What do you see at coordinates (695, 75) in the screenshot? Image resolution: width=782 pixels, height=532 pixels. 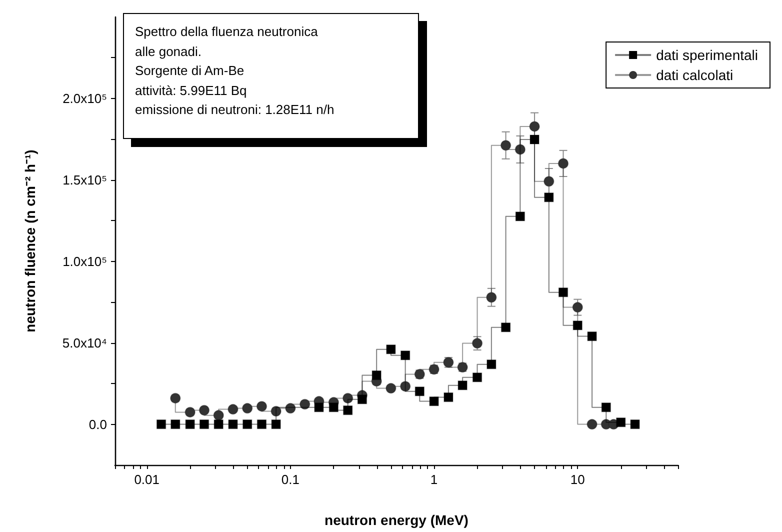 I see `legend-label: dati calcolati` at bounding box center [695, 75].